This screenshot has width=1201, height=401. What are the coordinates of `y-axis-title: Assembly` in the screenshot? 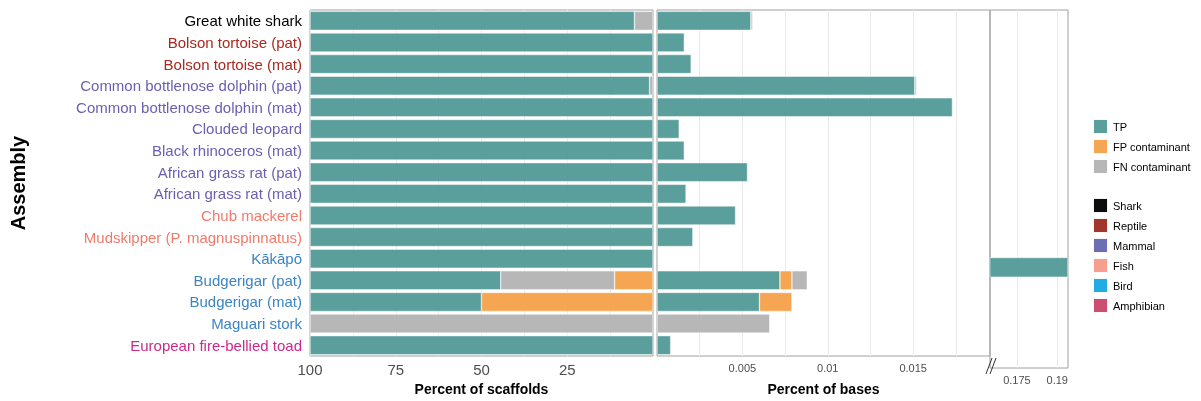 It's located at (18, 182).